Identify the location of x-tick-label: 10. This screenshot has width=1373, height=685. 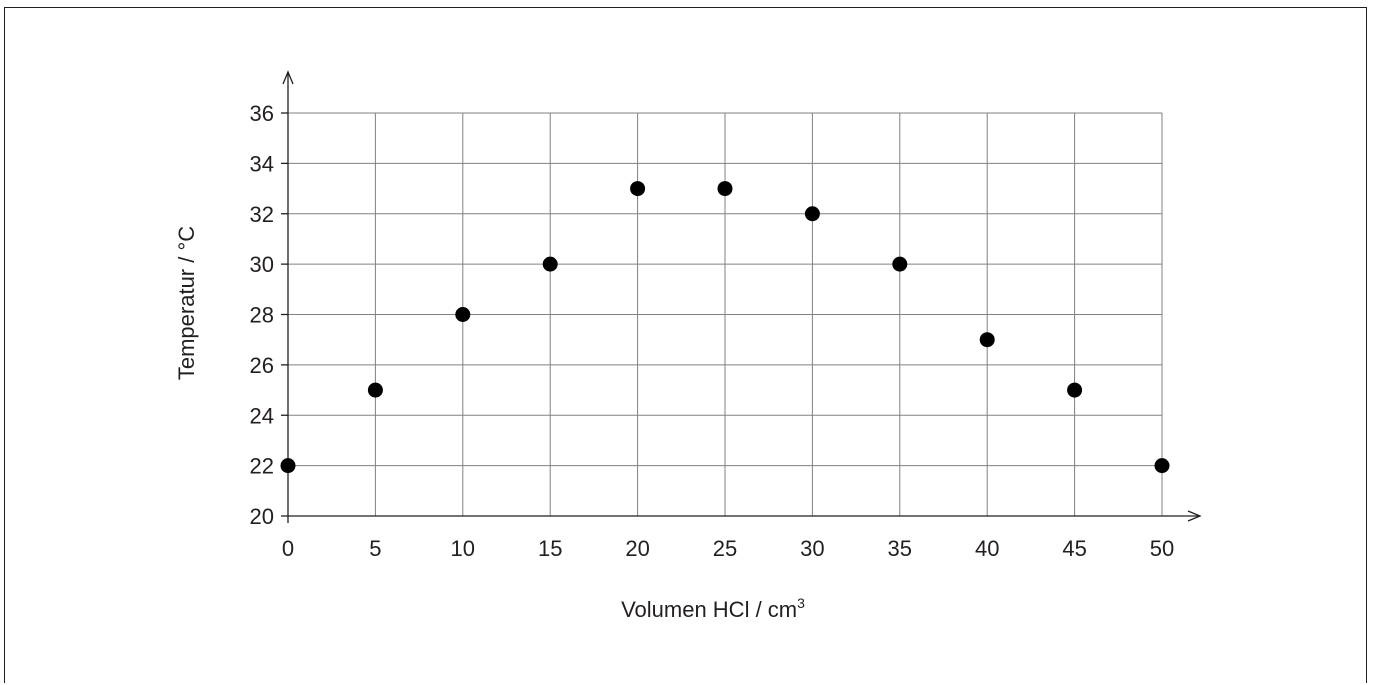
(463, 548).